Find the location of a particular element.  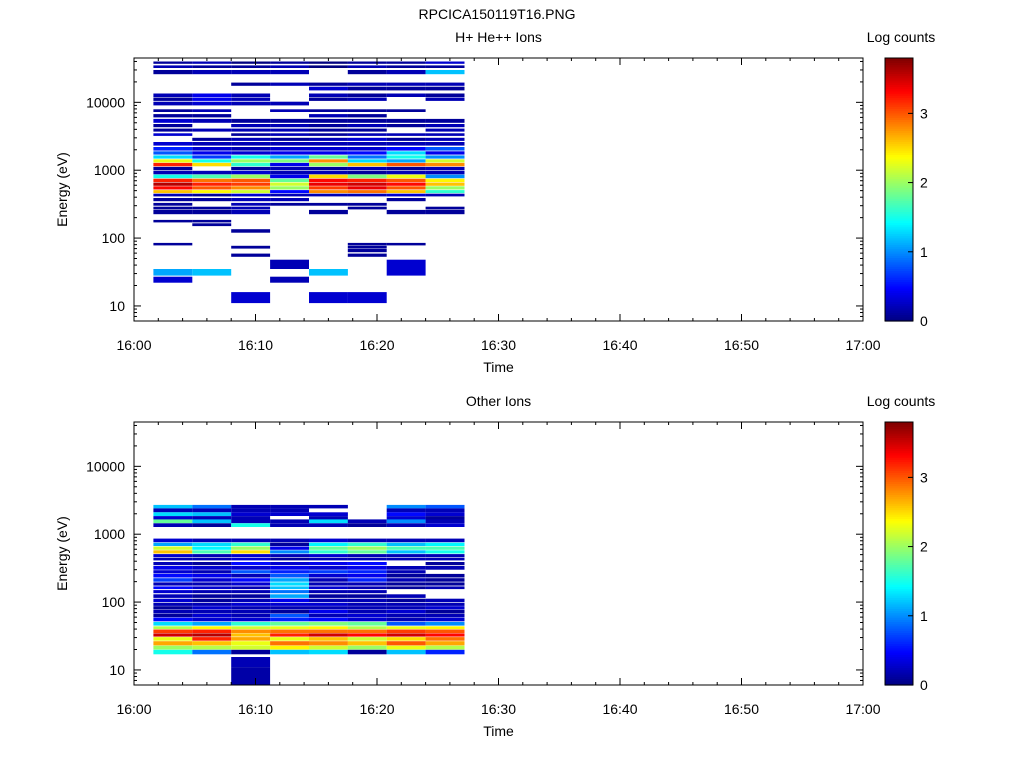

x-tick-label: 16:40 is located at coordinates (619, 709).